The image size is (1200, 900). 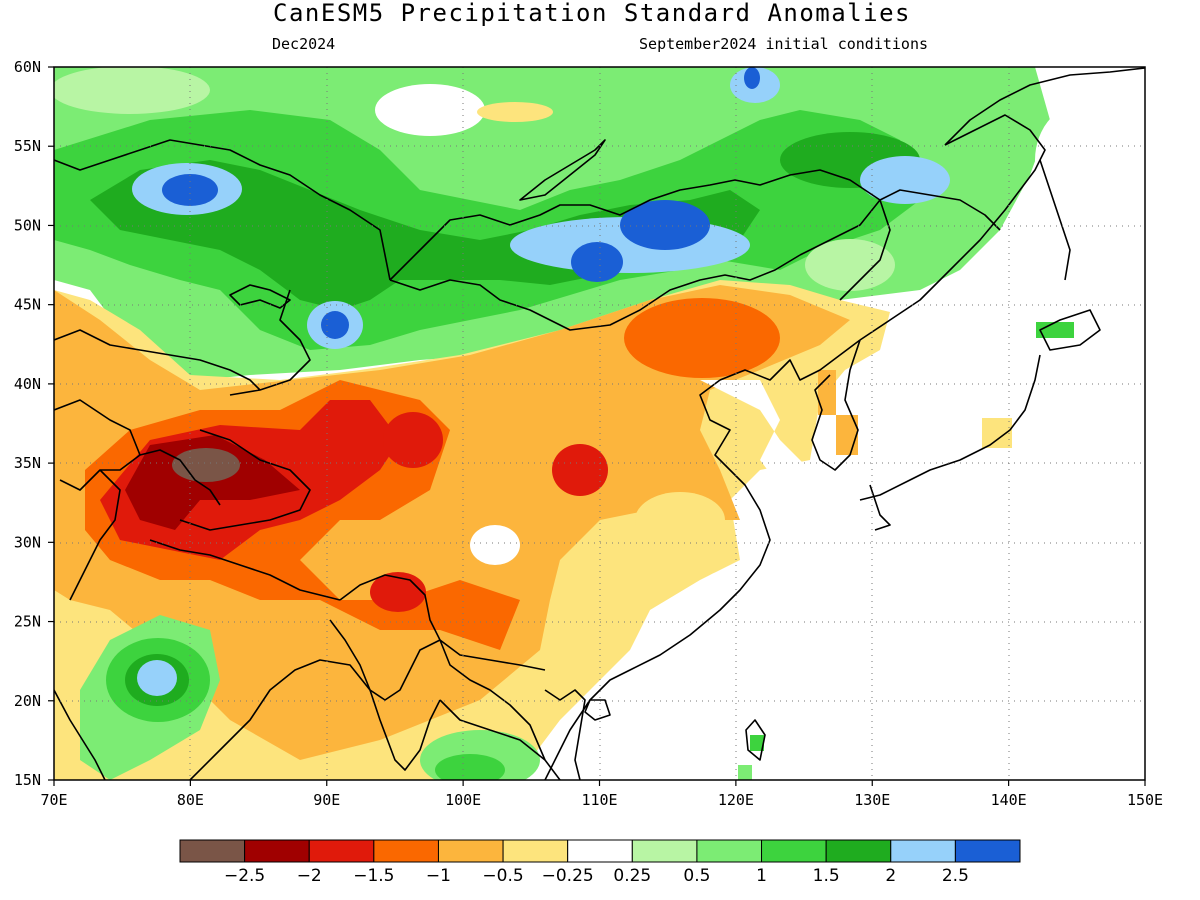 I want to click on lon-tick-label: 120E, so click(x=736, y=800).